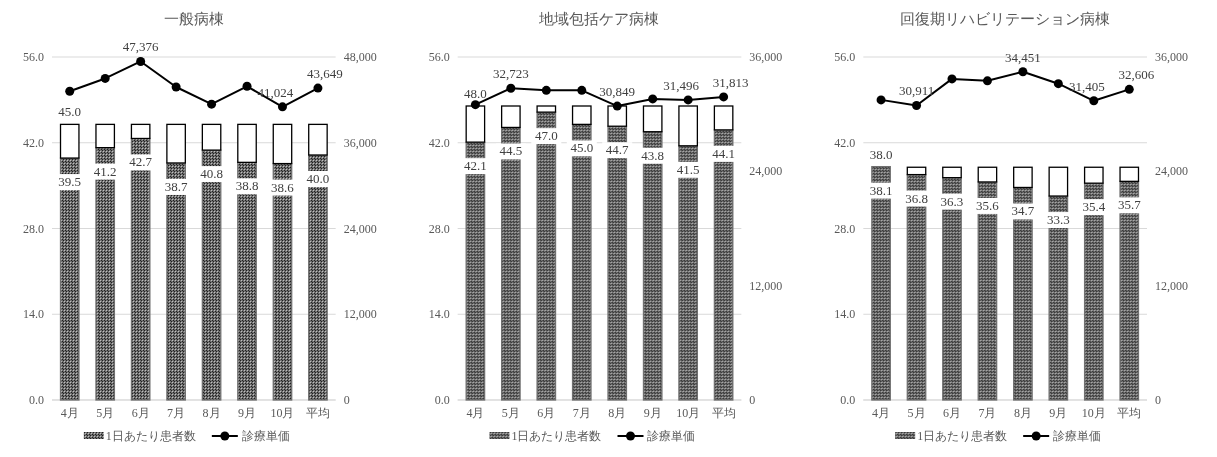  I want to click on y-tick-label: 56.0, so click(33, 57).